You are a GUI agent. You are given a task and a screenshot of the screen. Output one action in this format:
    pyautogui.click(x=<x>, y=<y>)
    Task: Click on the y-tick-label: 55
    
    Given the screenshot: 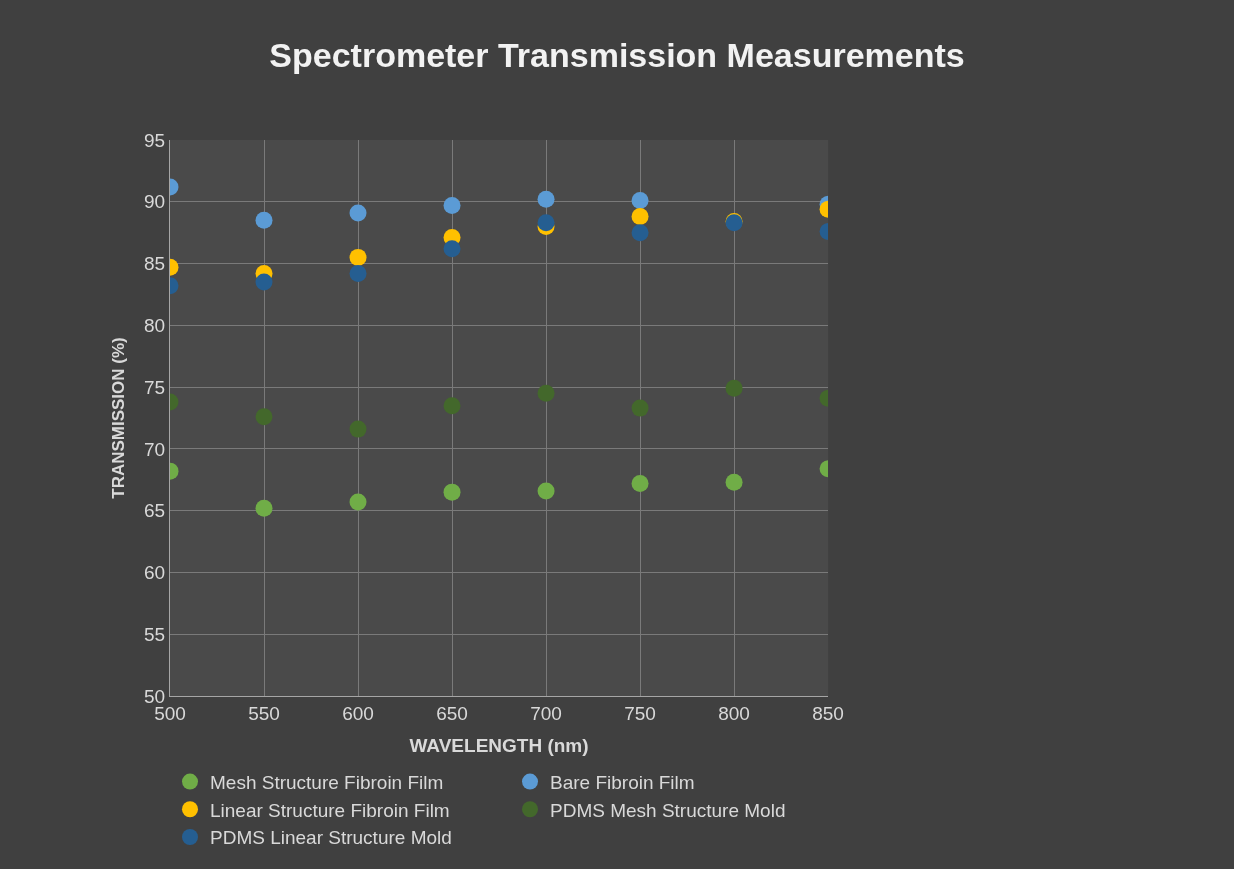 What is the action you would take?
    pyautogui.click(x=155, y=634)
    